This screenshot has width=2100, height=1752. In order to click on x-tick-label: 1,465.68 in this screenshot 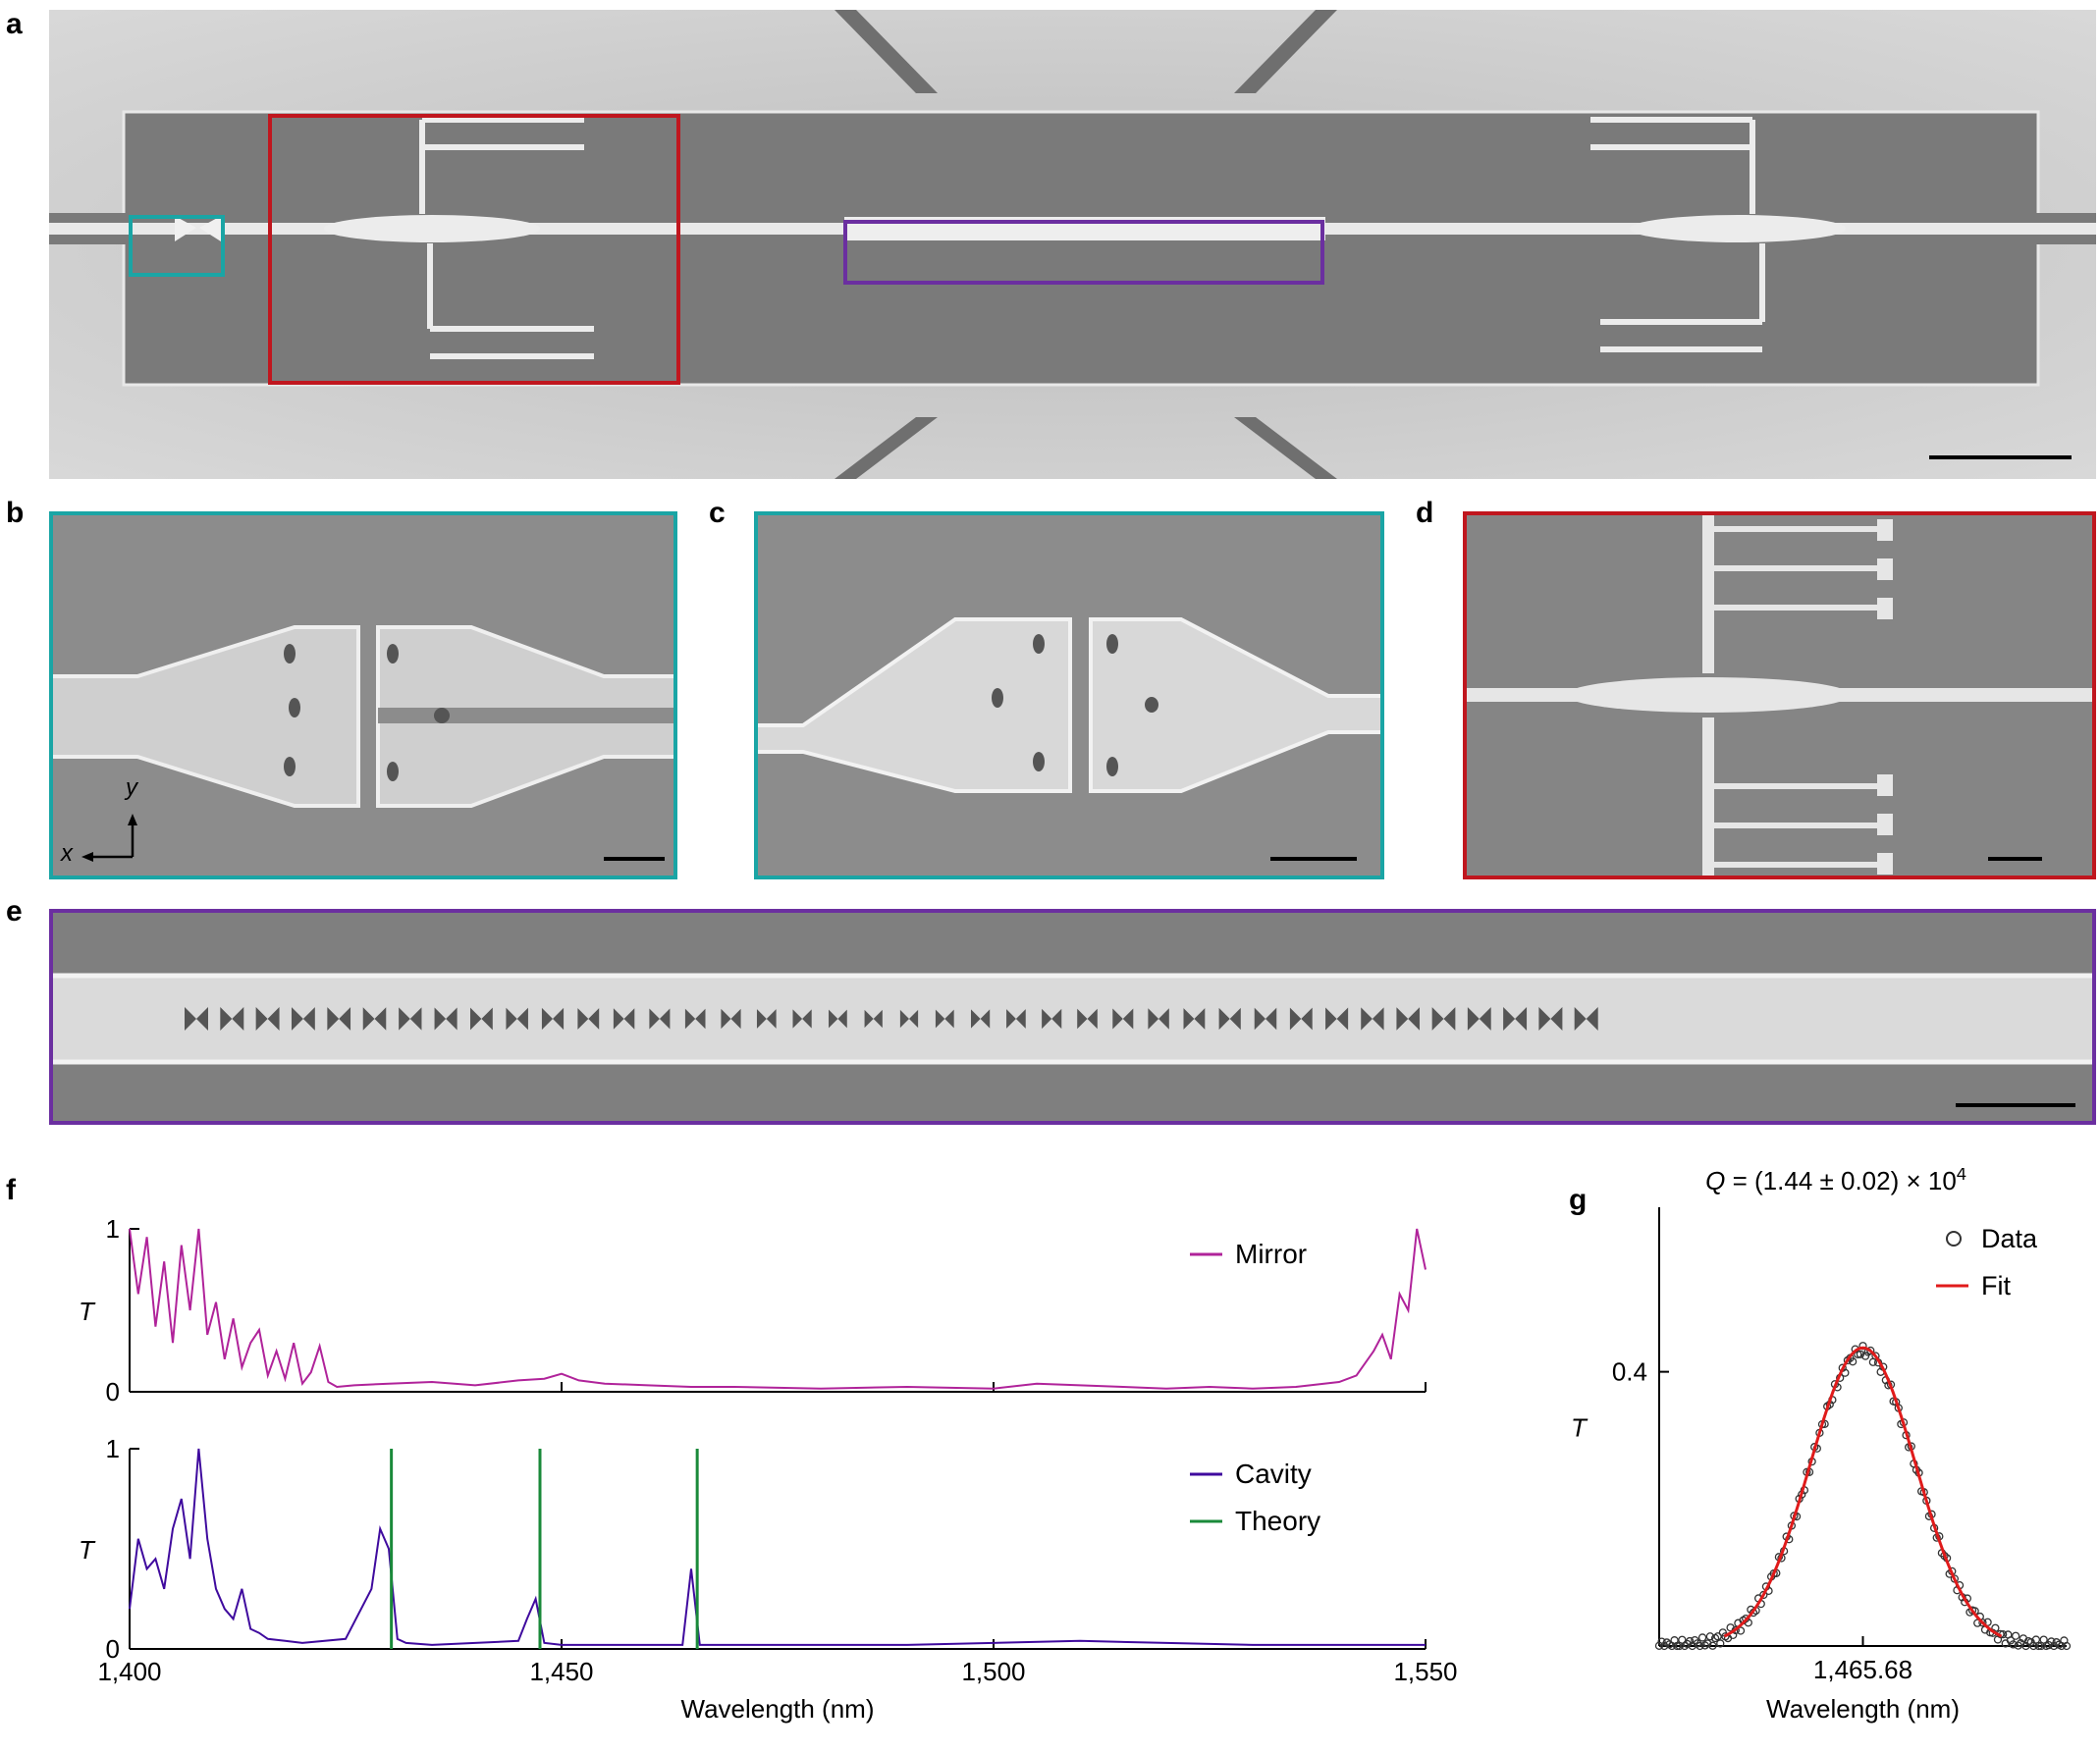, I will do `click(1862, 1669)`.